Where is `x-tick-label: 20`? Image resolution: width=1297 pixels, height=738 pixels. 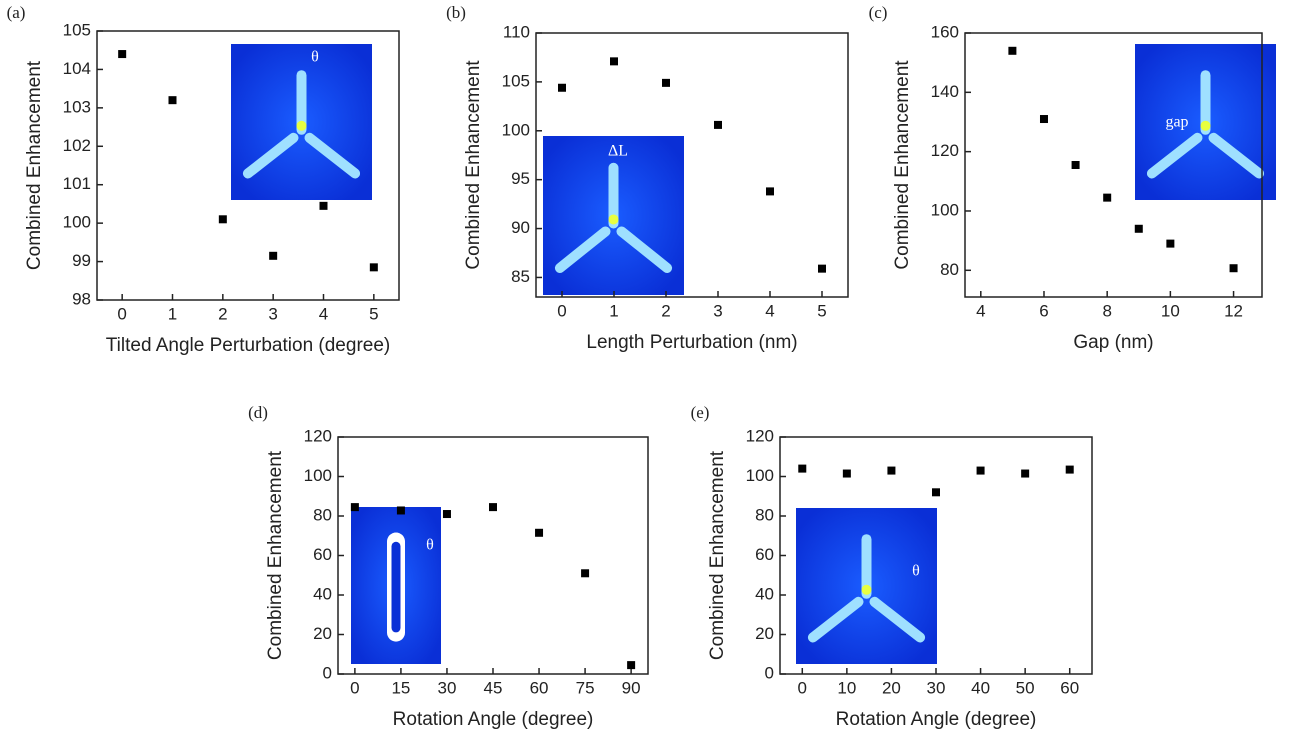 x-tick-label: 20 is located at coordinates (891, 687).